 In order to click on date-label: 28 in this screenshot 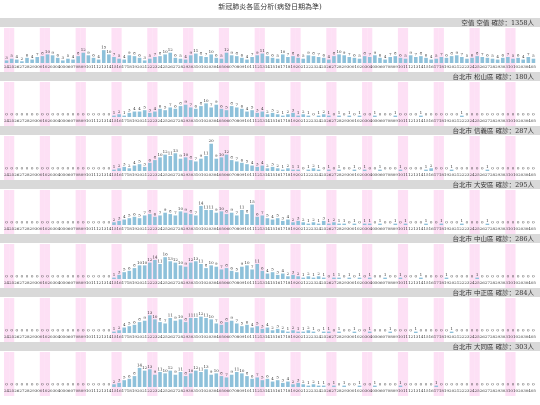, I will do `click(181, 228)`.